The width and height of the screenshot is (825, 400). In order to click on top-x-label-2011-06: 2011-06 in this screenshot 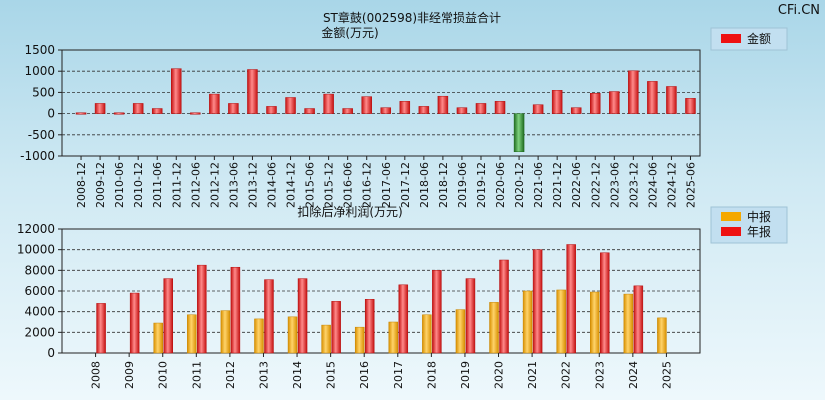, I will do `click(157, 185)`.